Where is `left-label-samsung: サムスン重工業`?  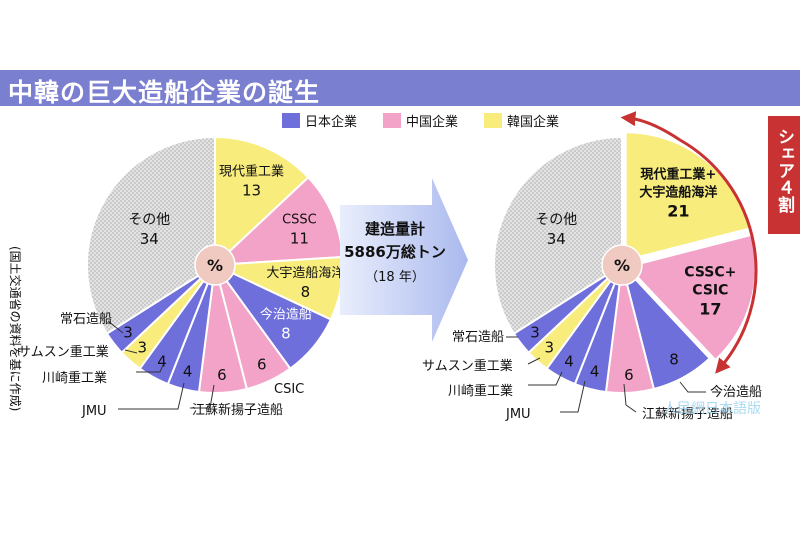 left-label-samsung: サムスン重工業 is located at coordinates (63, 352).